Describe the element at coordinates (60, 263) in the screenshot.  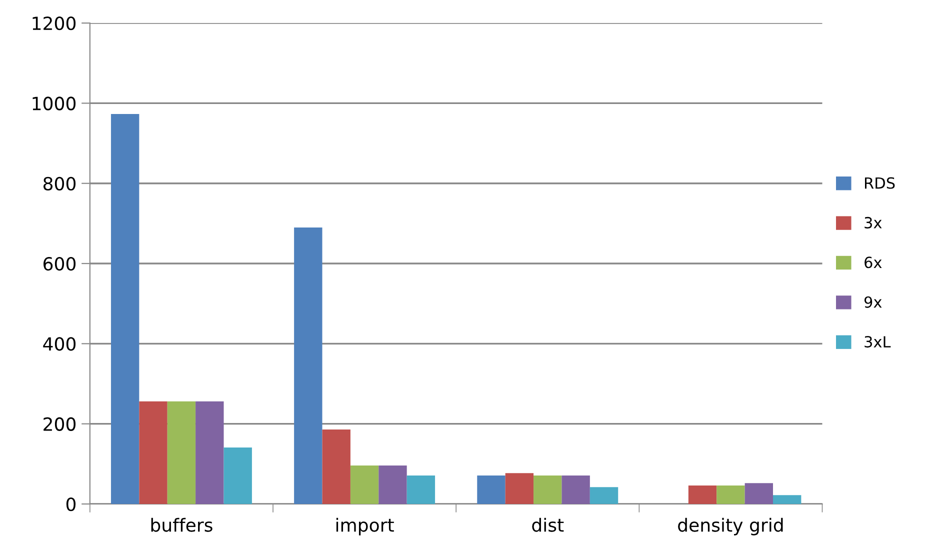
I see `y-tick-label: 600` at that location.